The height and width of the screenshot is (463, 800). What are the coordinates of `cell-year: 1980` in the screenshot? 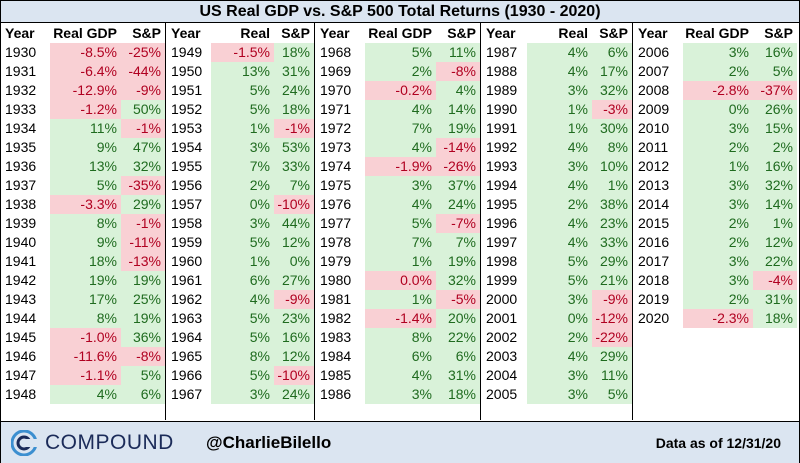 It's located at (336, 280).